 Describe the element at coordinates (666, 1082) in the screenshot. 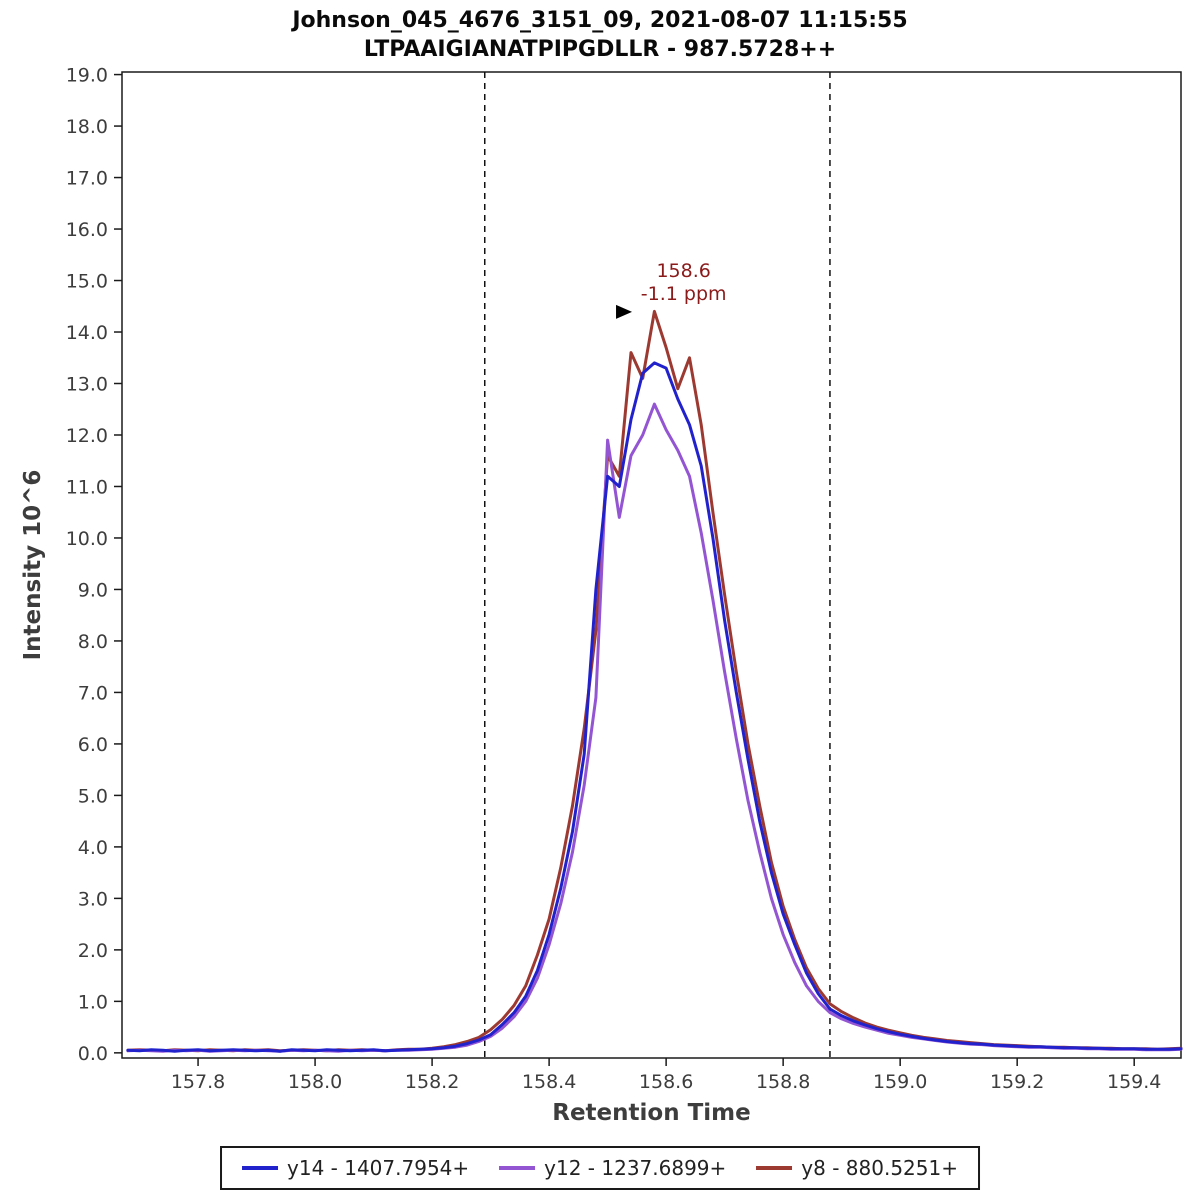

I see `x-tick-label: 158.6` at that location.